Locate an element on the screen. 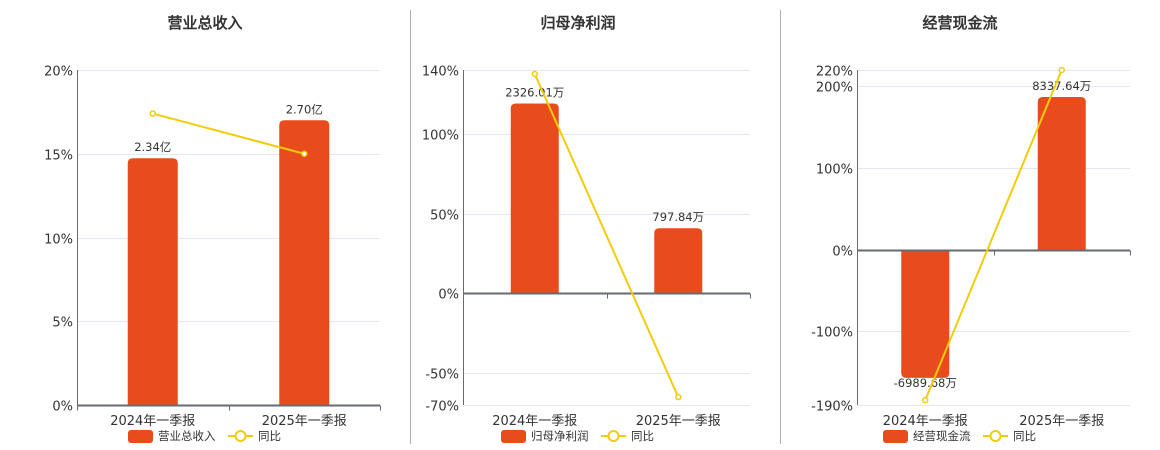  y-tick-label: 20% is located at coordinates (58, 72).